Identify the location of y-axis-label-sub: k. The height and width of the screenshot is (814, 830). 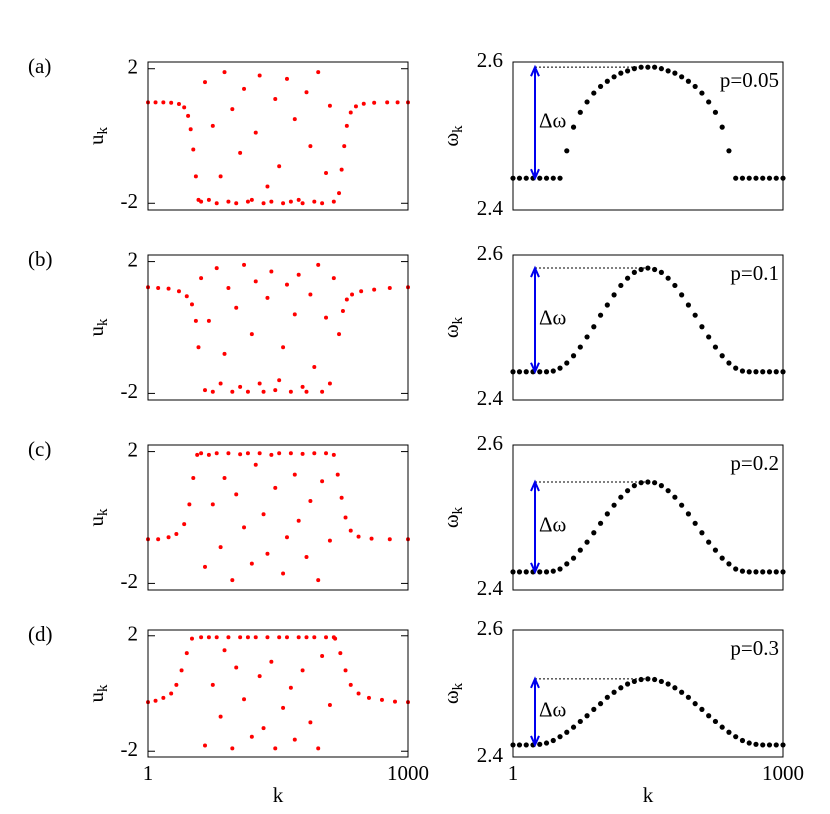
(103, 688).